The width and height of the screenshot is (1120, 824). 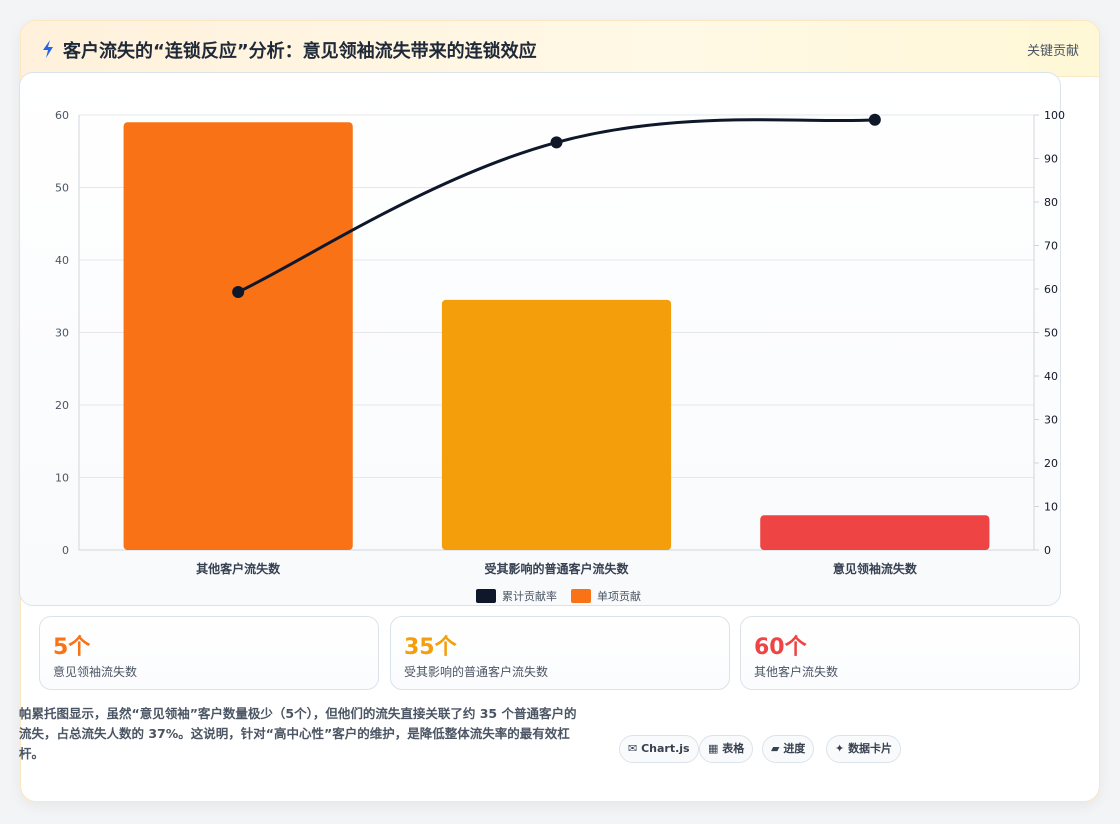 I want to click on chart-icon: ✉, so click(x=633, y=748).